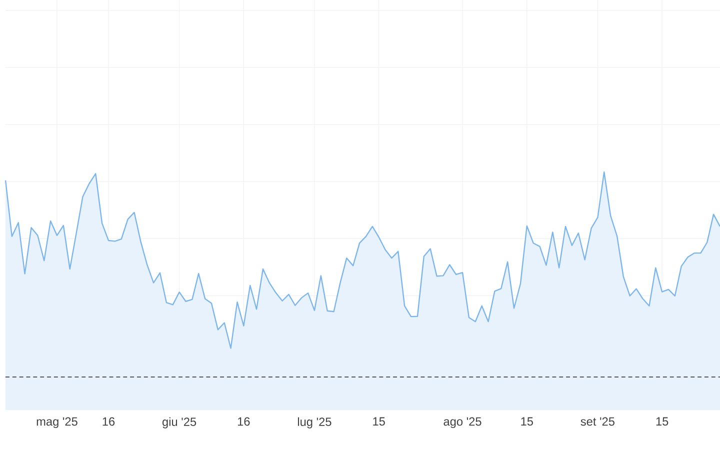  What do you see at coordinates (463, 422) in the screenshot?
I see `x-tick-label: ago '25` at bounding box center [463, 422].